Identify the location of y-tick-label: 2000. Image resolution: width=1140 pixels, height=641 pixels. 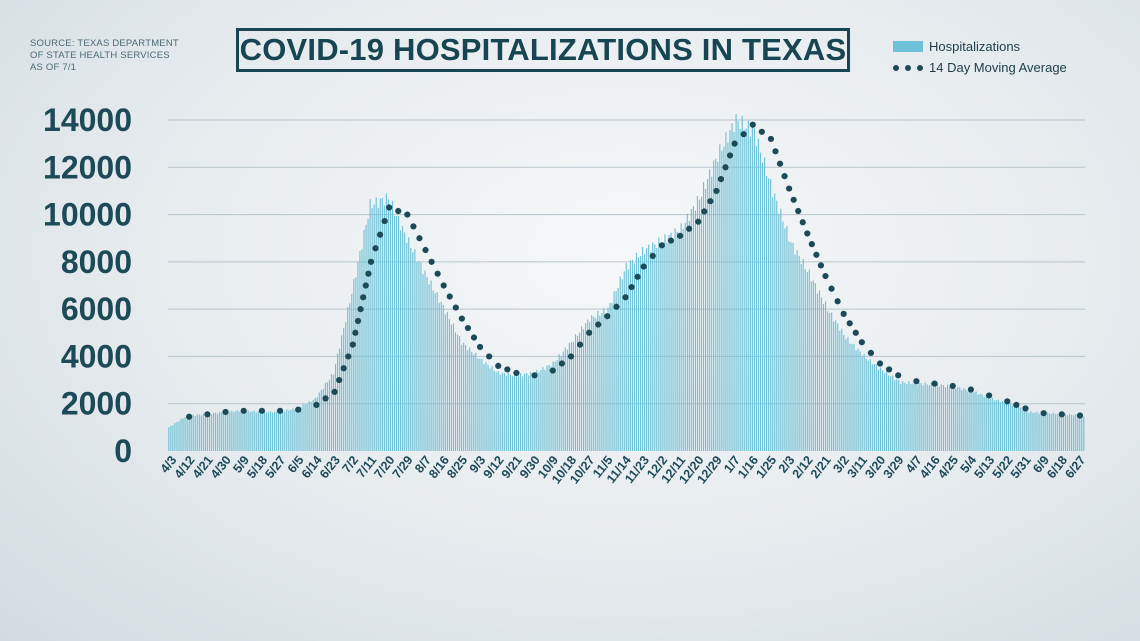
(96, 404).